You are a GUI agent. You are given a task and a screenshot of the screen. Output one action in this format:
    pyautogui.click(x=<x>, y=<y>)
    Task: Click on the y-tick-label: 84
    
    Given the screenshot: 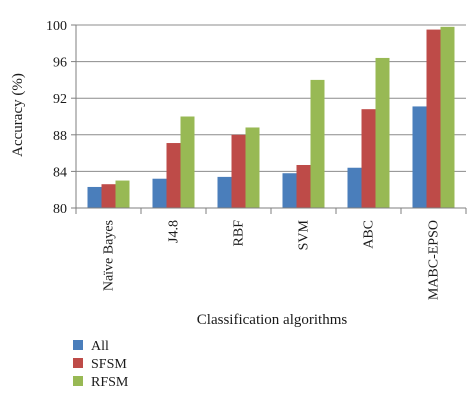 What is the action you would take?
    pyautogui.click(x=60, y=172)
    